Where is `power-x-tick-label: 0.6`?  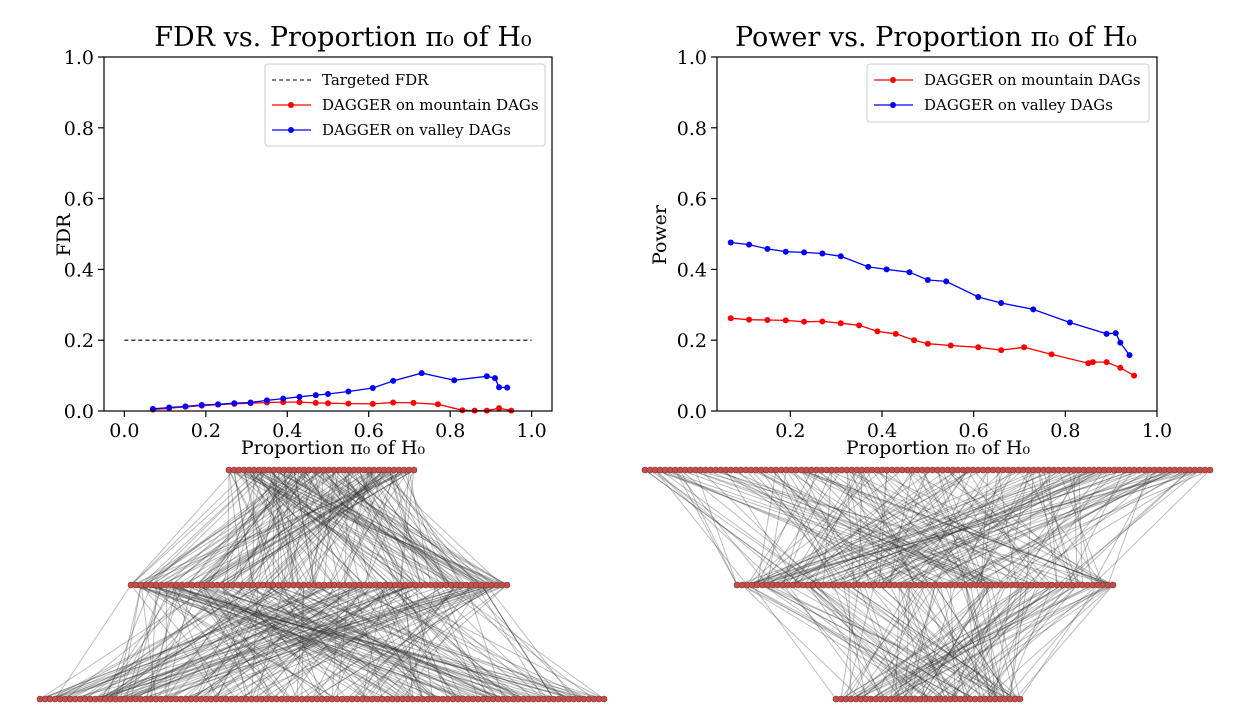
power-x-tick-label: 0.6 is located at coordinates (974, 431).